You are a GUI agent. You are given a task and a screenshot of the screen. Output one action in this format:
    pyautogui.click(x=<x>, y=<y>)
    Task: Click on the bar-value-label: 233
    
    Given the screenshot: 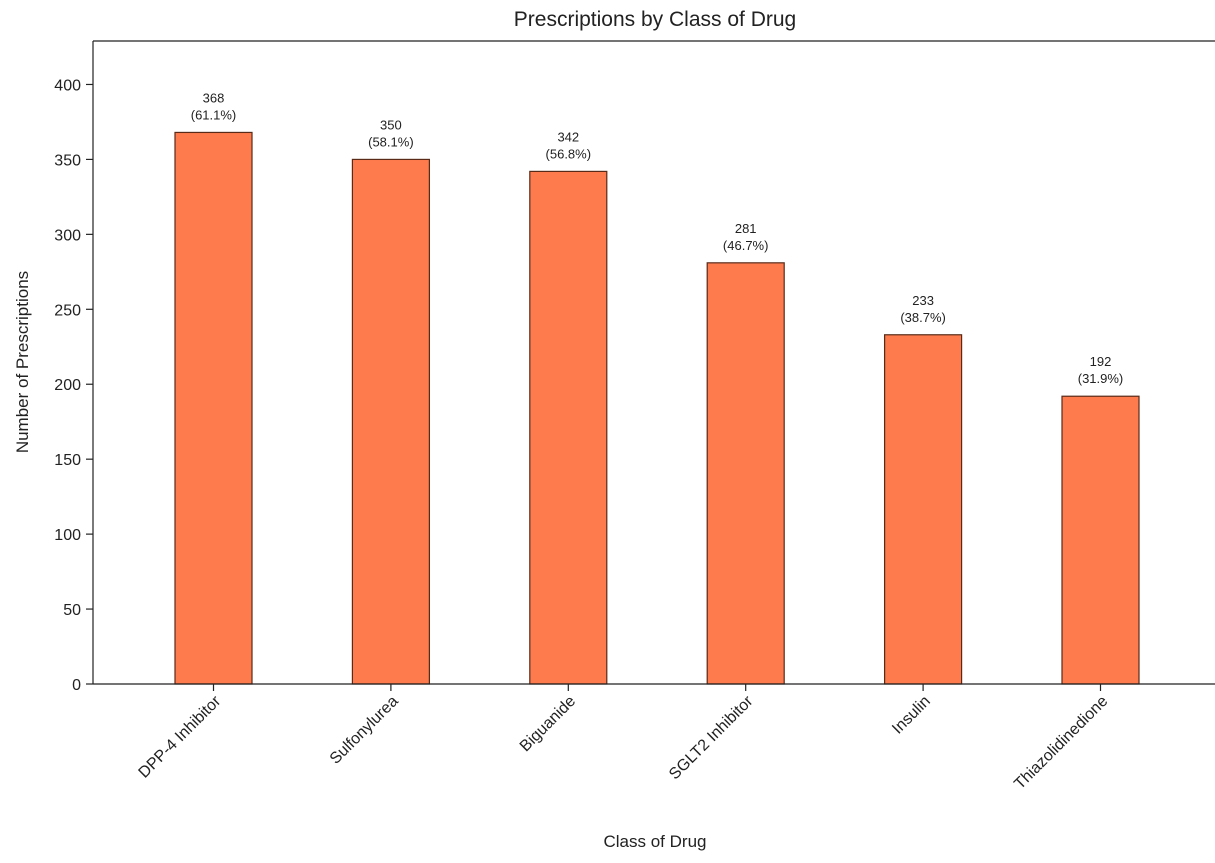 What is the action you would take?
    pyautogui.click(x=923, y=300)
    